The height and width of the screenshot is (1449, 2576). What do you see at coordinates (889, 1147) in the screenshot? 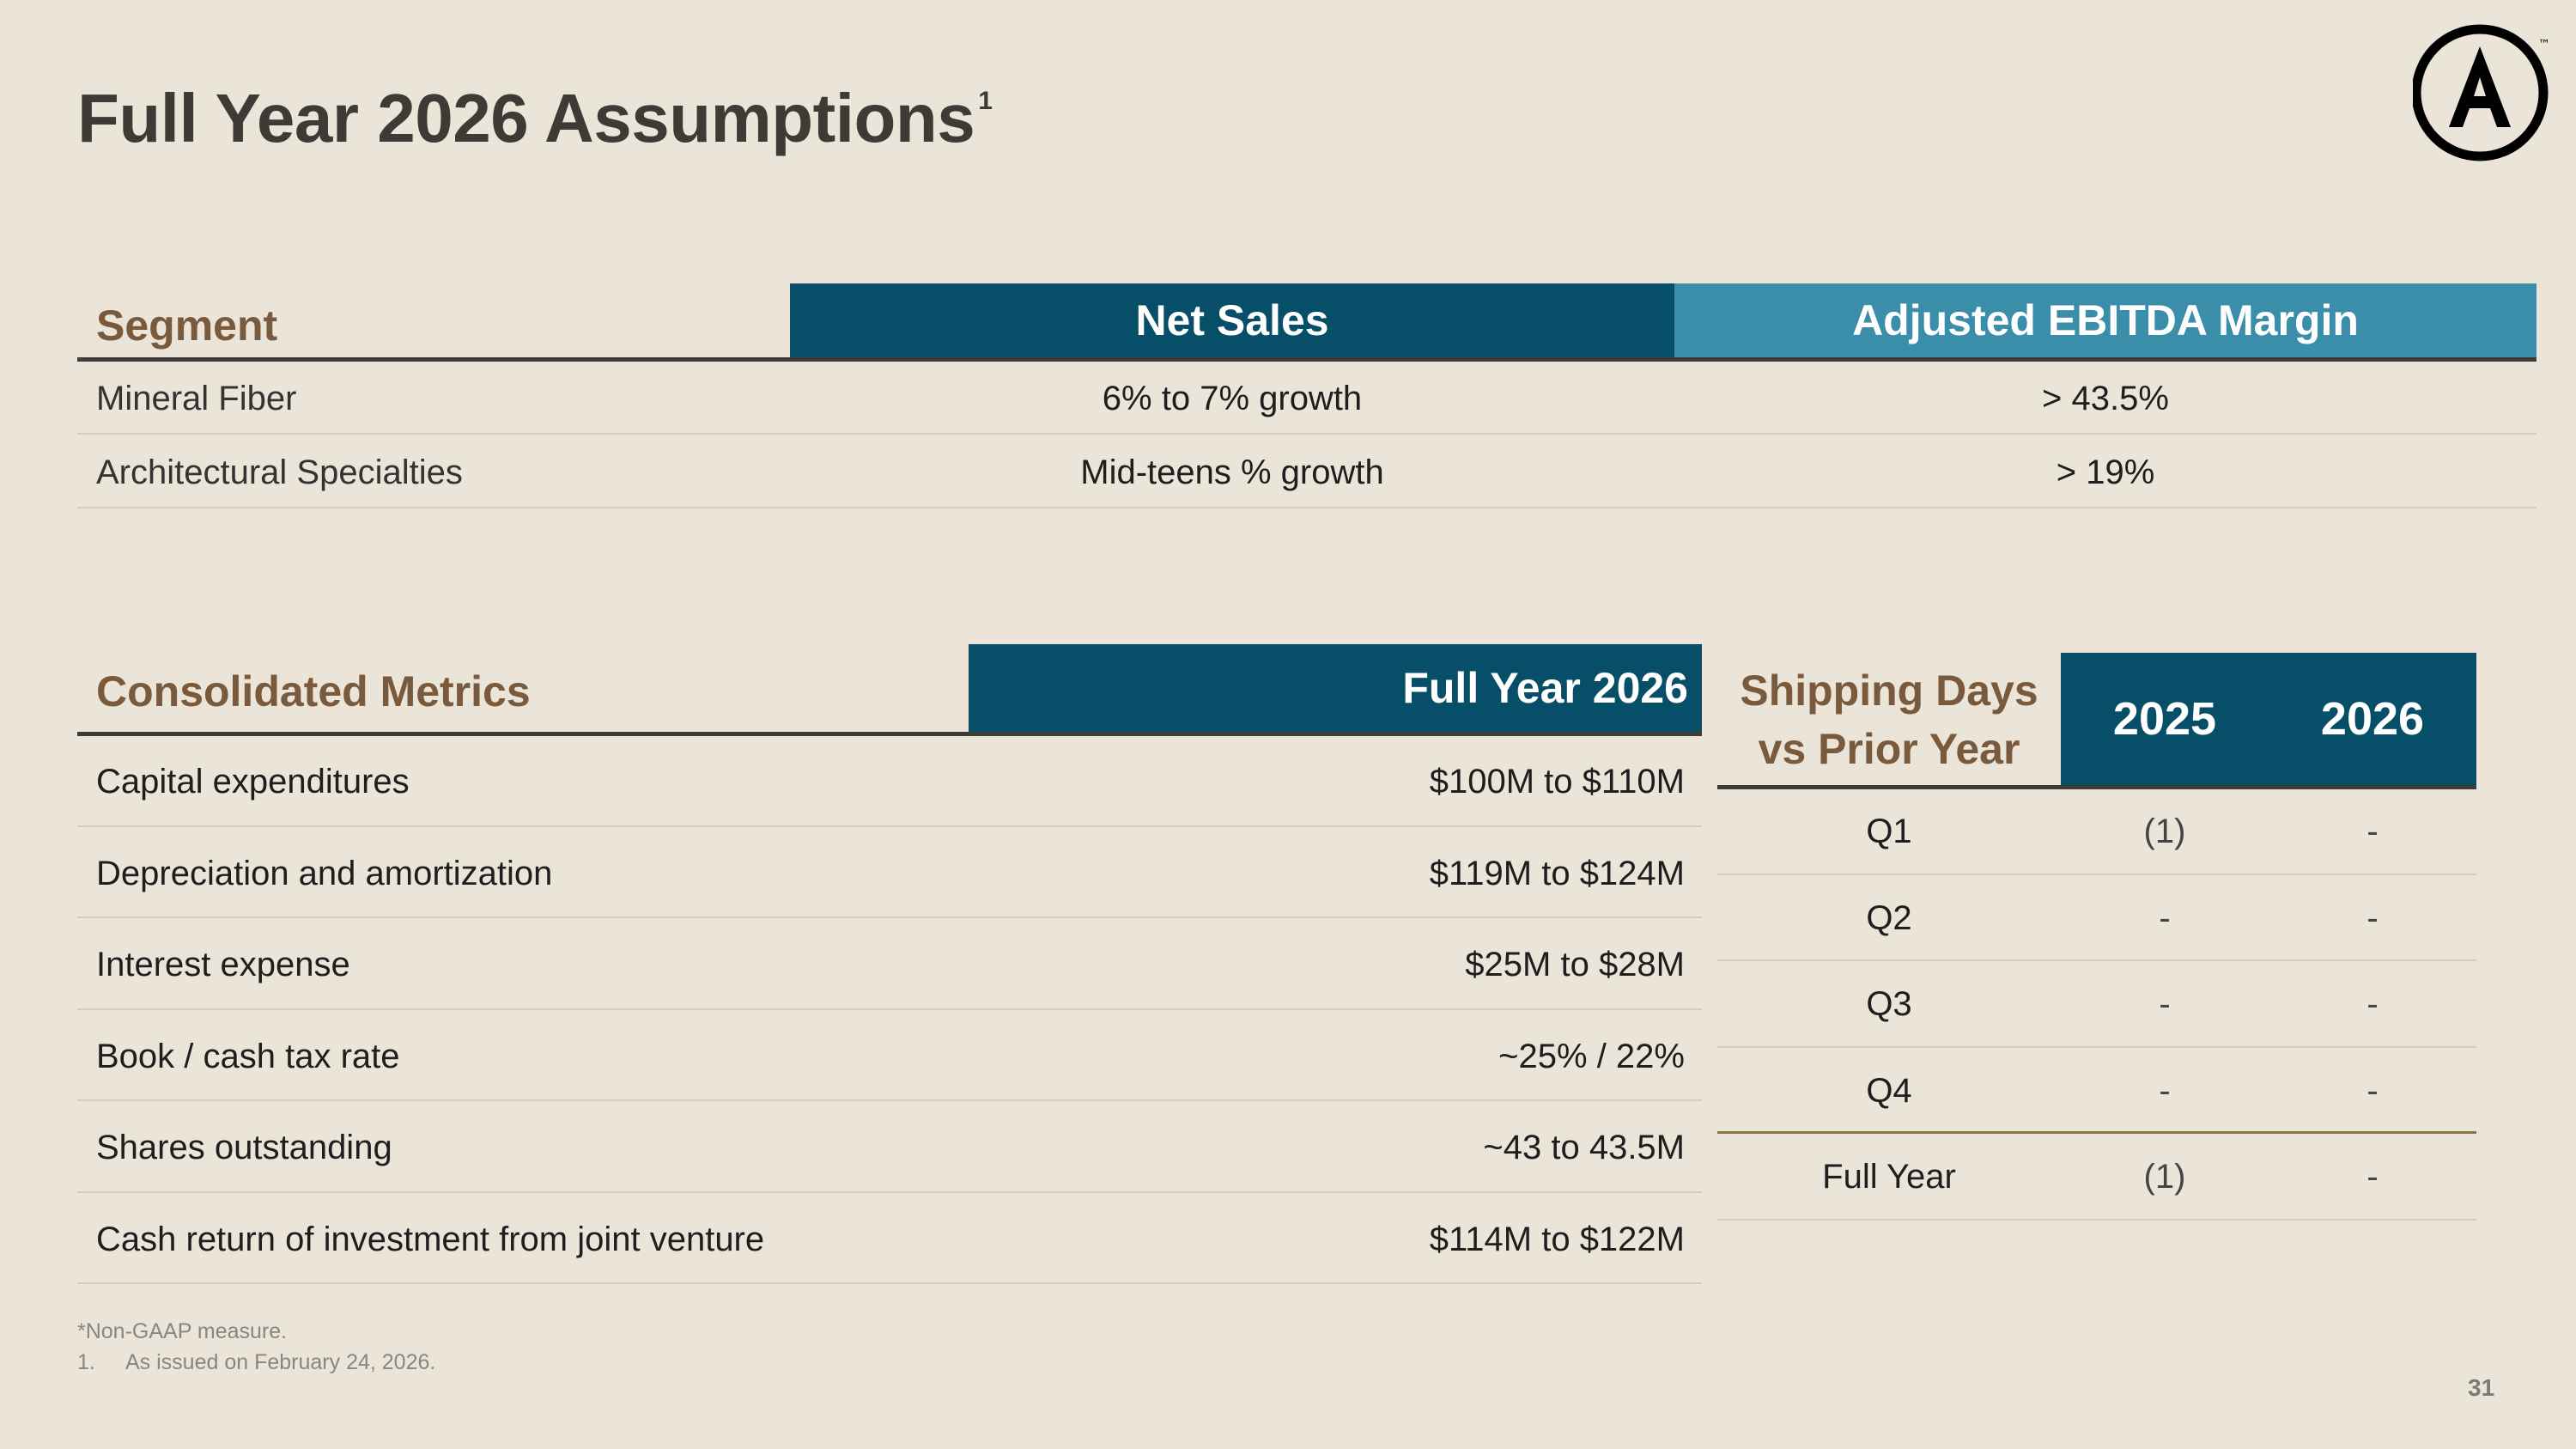
I see `table-row: Shares outstanding ~43 to 43.5M` at bounding box center [889, 1147].